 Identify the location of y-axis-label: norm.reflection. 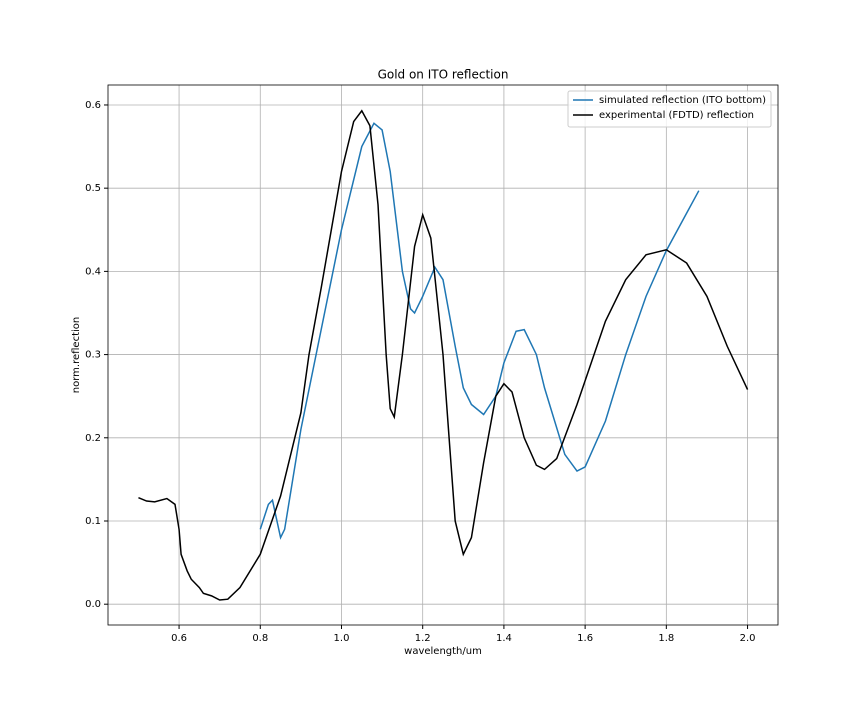
(76, 355).